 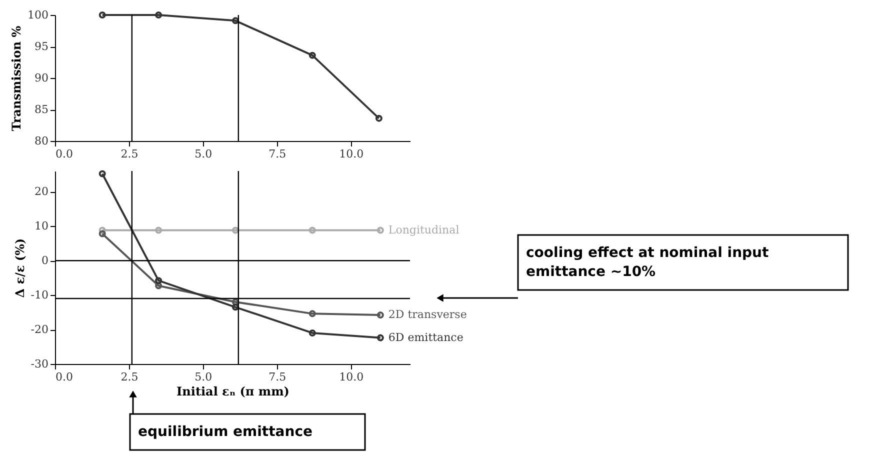 I want to click on series-label: 2D transverse, so click(x=427, y=315).